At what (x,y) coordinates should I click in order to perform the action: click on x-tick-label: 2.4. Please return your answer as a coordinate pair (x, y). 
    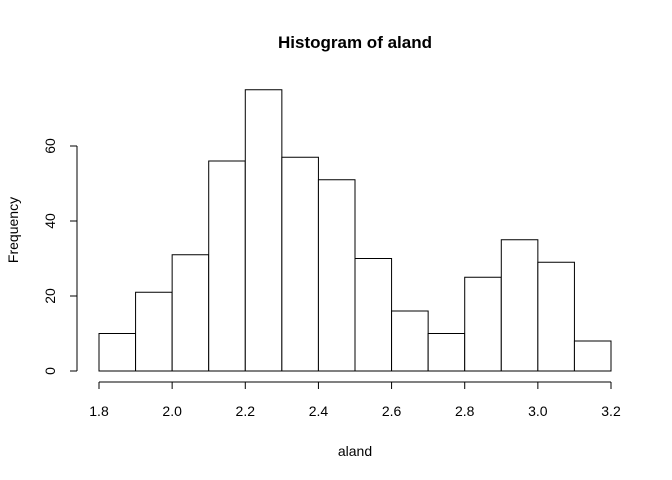
    Looking at the image, I should click on (319, 411).